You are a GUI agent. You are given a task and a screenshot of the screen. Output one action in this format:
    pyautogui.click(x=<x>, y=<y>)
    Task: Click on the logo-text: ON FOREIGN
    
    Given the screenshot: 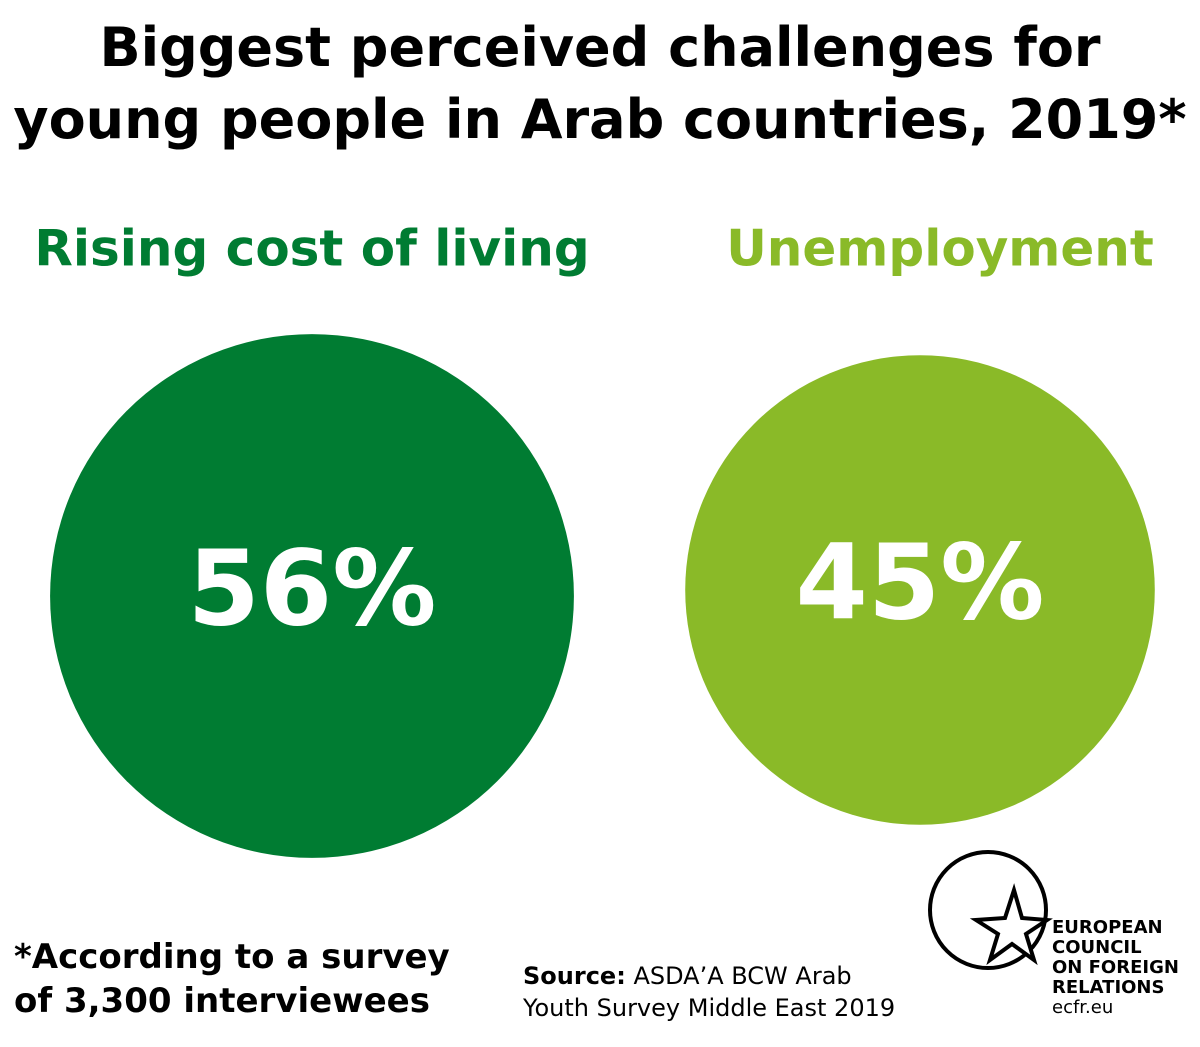 What is the action you would take?
    pyautogui.click(x=1115, y=967)
    